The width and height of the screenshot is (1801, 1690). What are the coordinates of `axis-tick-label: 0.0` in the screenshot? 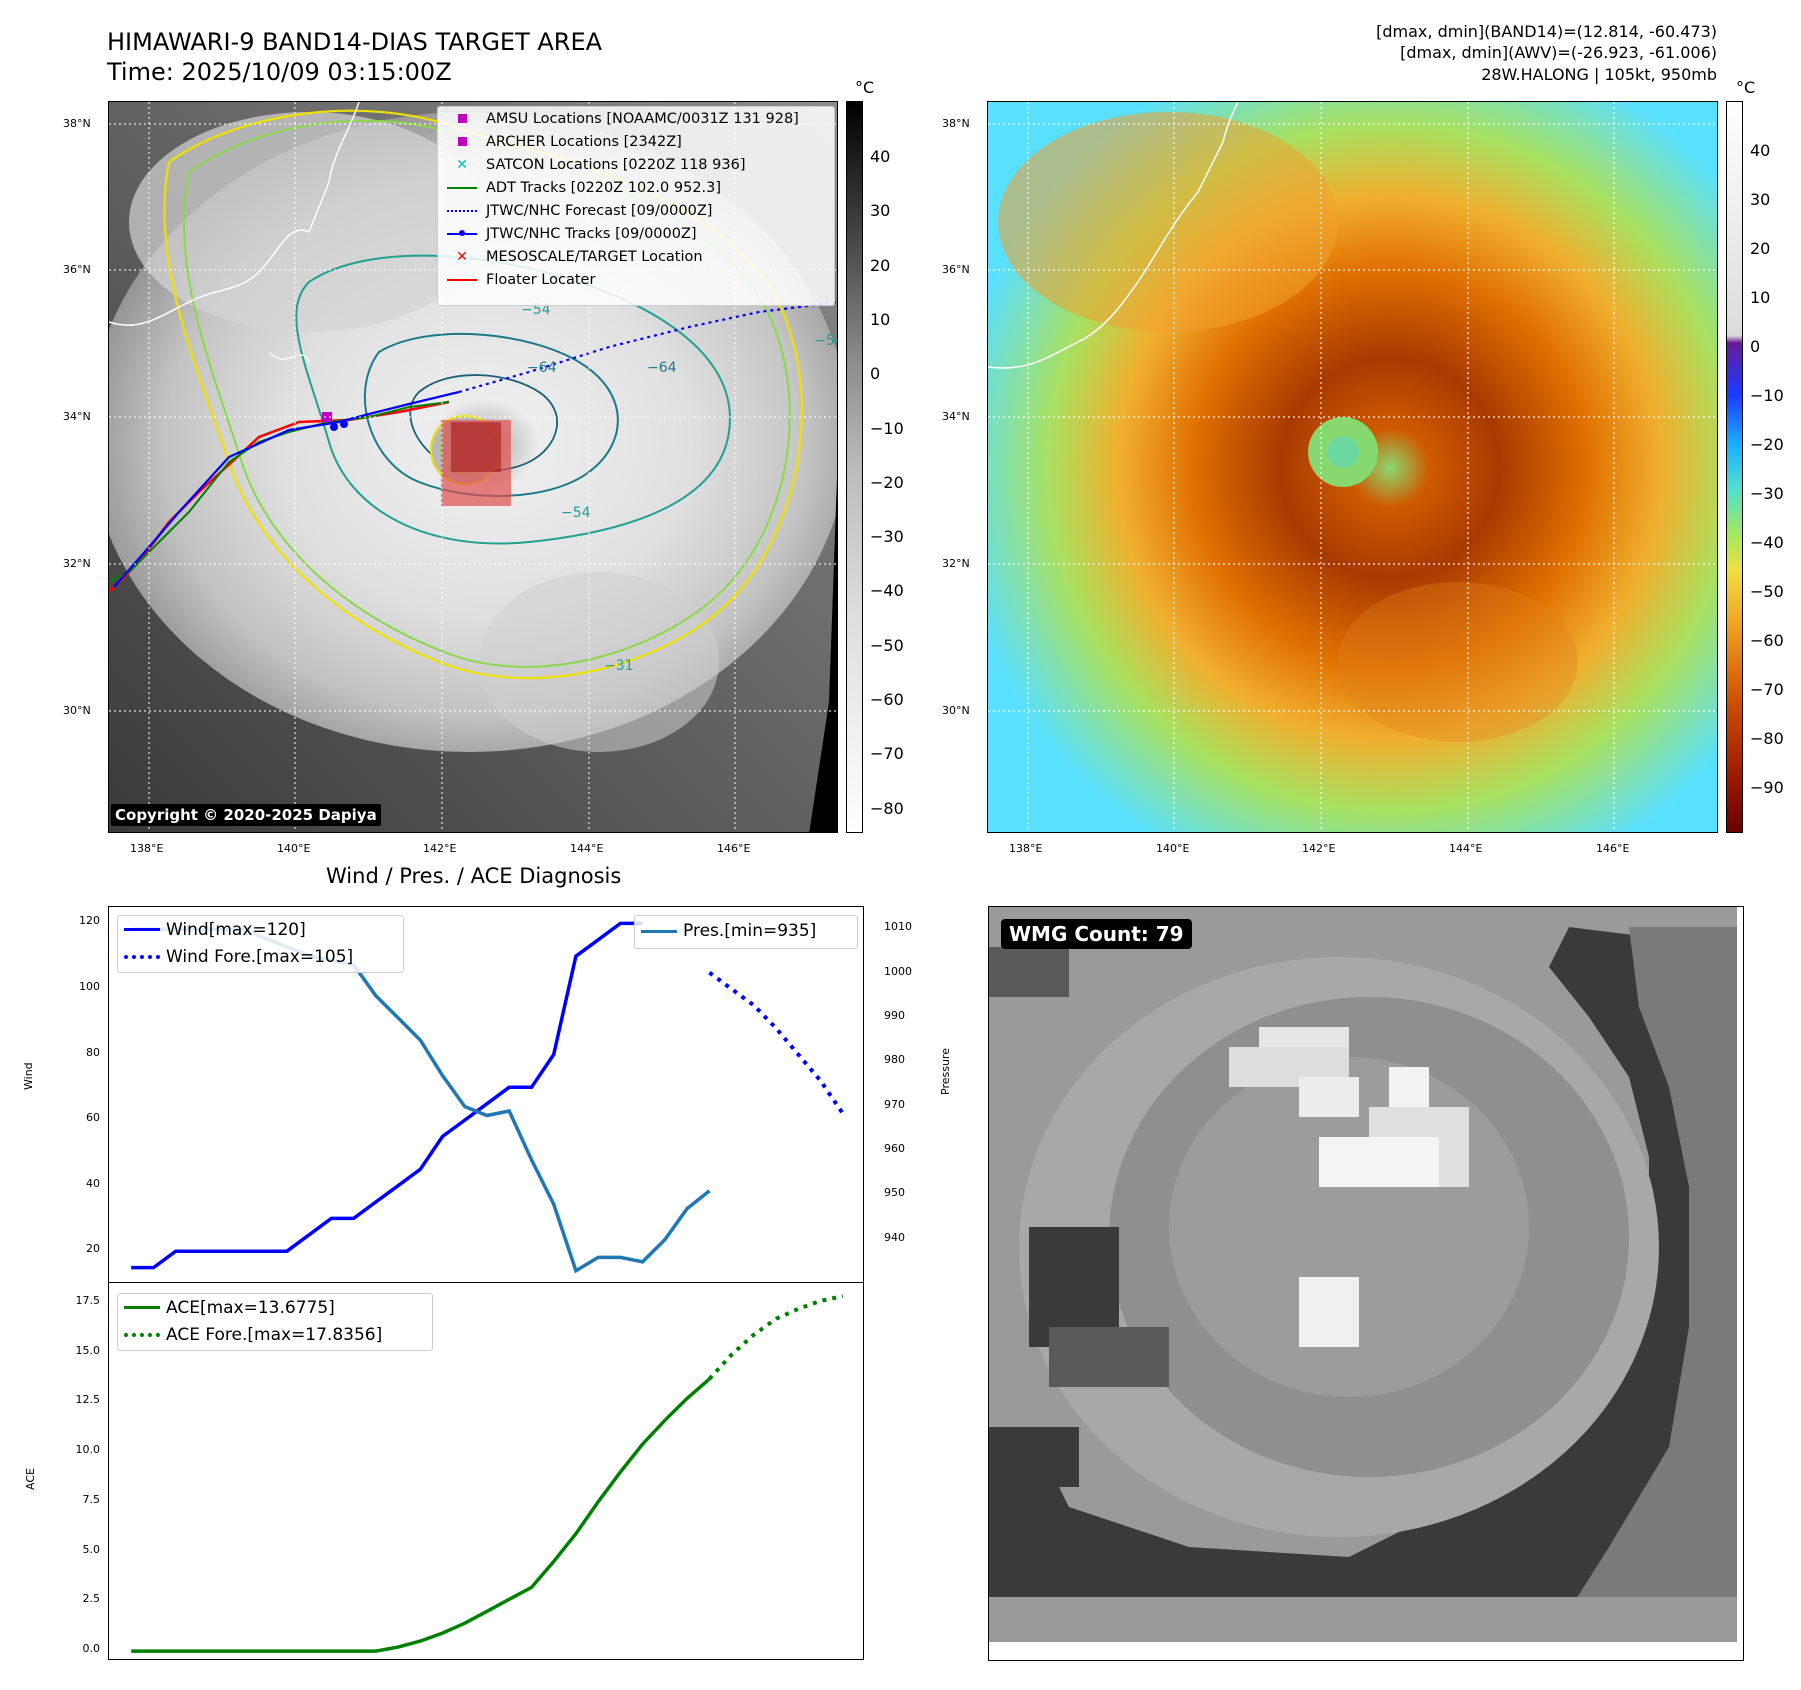 It's located at (91, 1649).